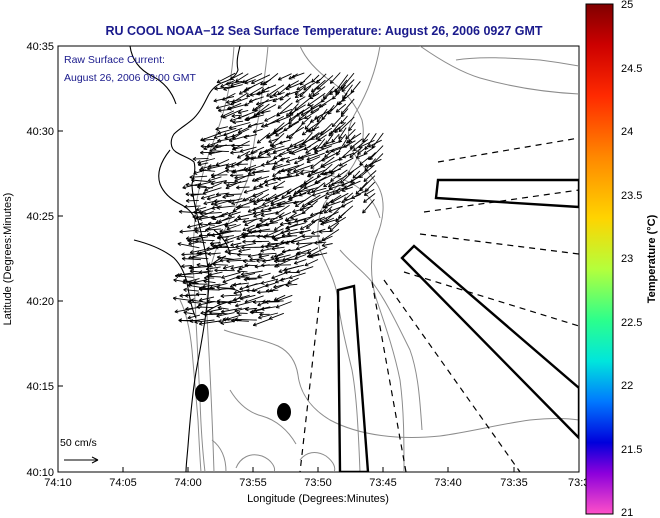 This screenshot has width=660, height=518. What do you see at coordinates (578, 483) in the screenshot?
I see `x-tick-label: 73:3` at bounding box center [578, 483].